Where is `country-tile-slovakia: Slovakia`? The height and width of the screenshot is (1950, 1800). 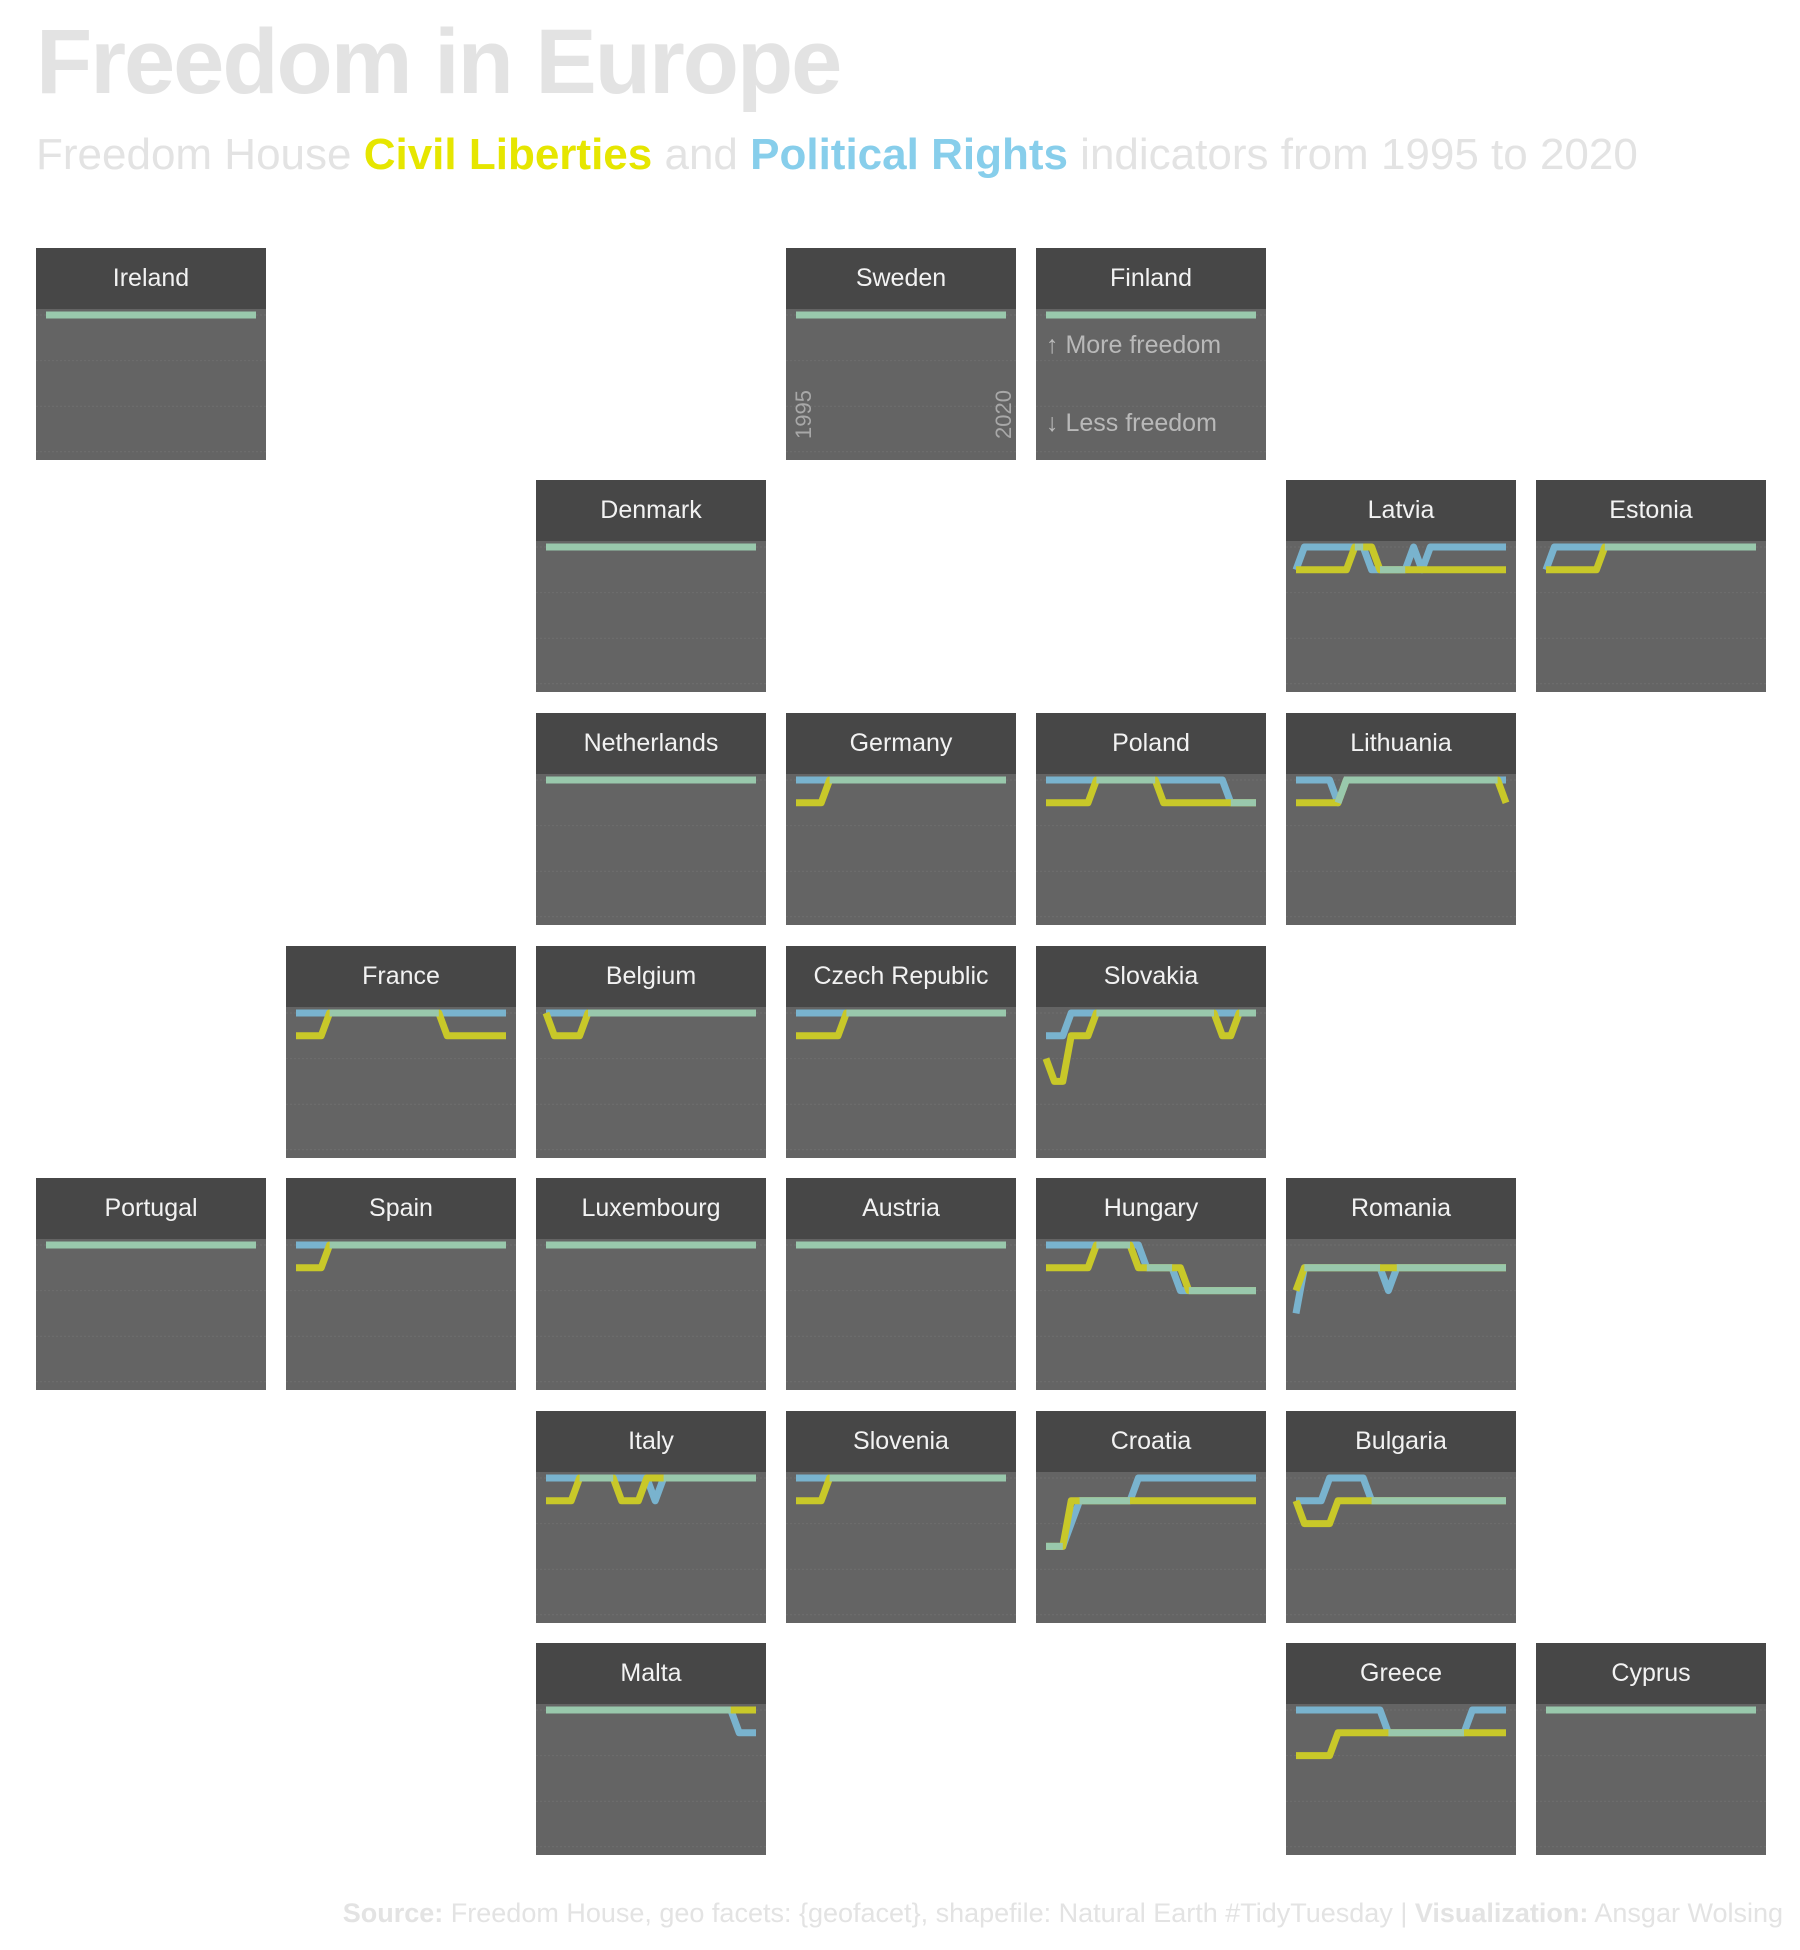
country-tile-slovakia: Slovakia is located at coordinates (1151, 1052).